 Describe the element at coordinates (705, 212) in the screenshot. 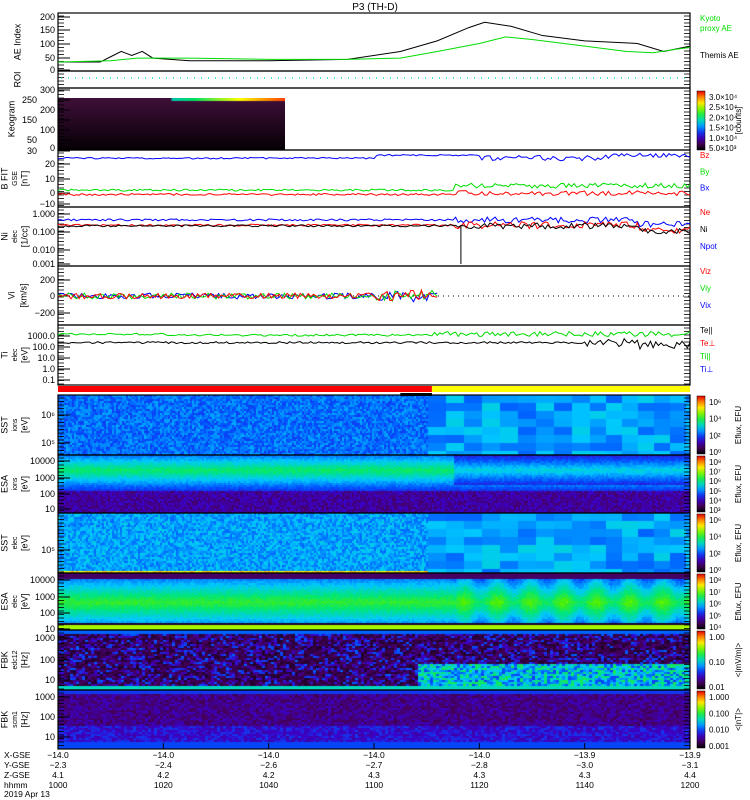

I see `legend-ne: Ne` at that location.